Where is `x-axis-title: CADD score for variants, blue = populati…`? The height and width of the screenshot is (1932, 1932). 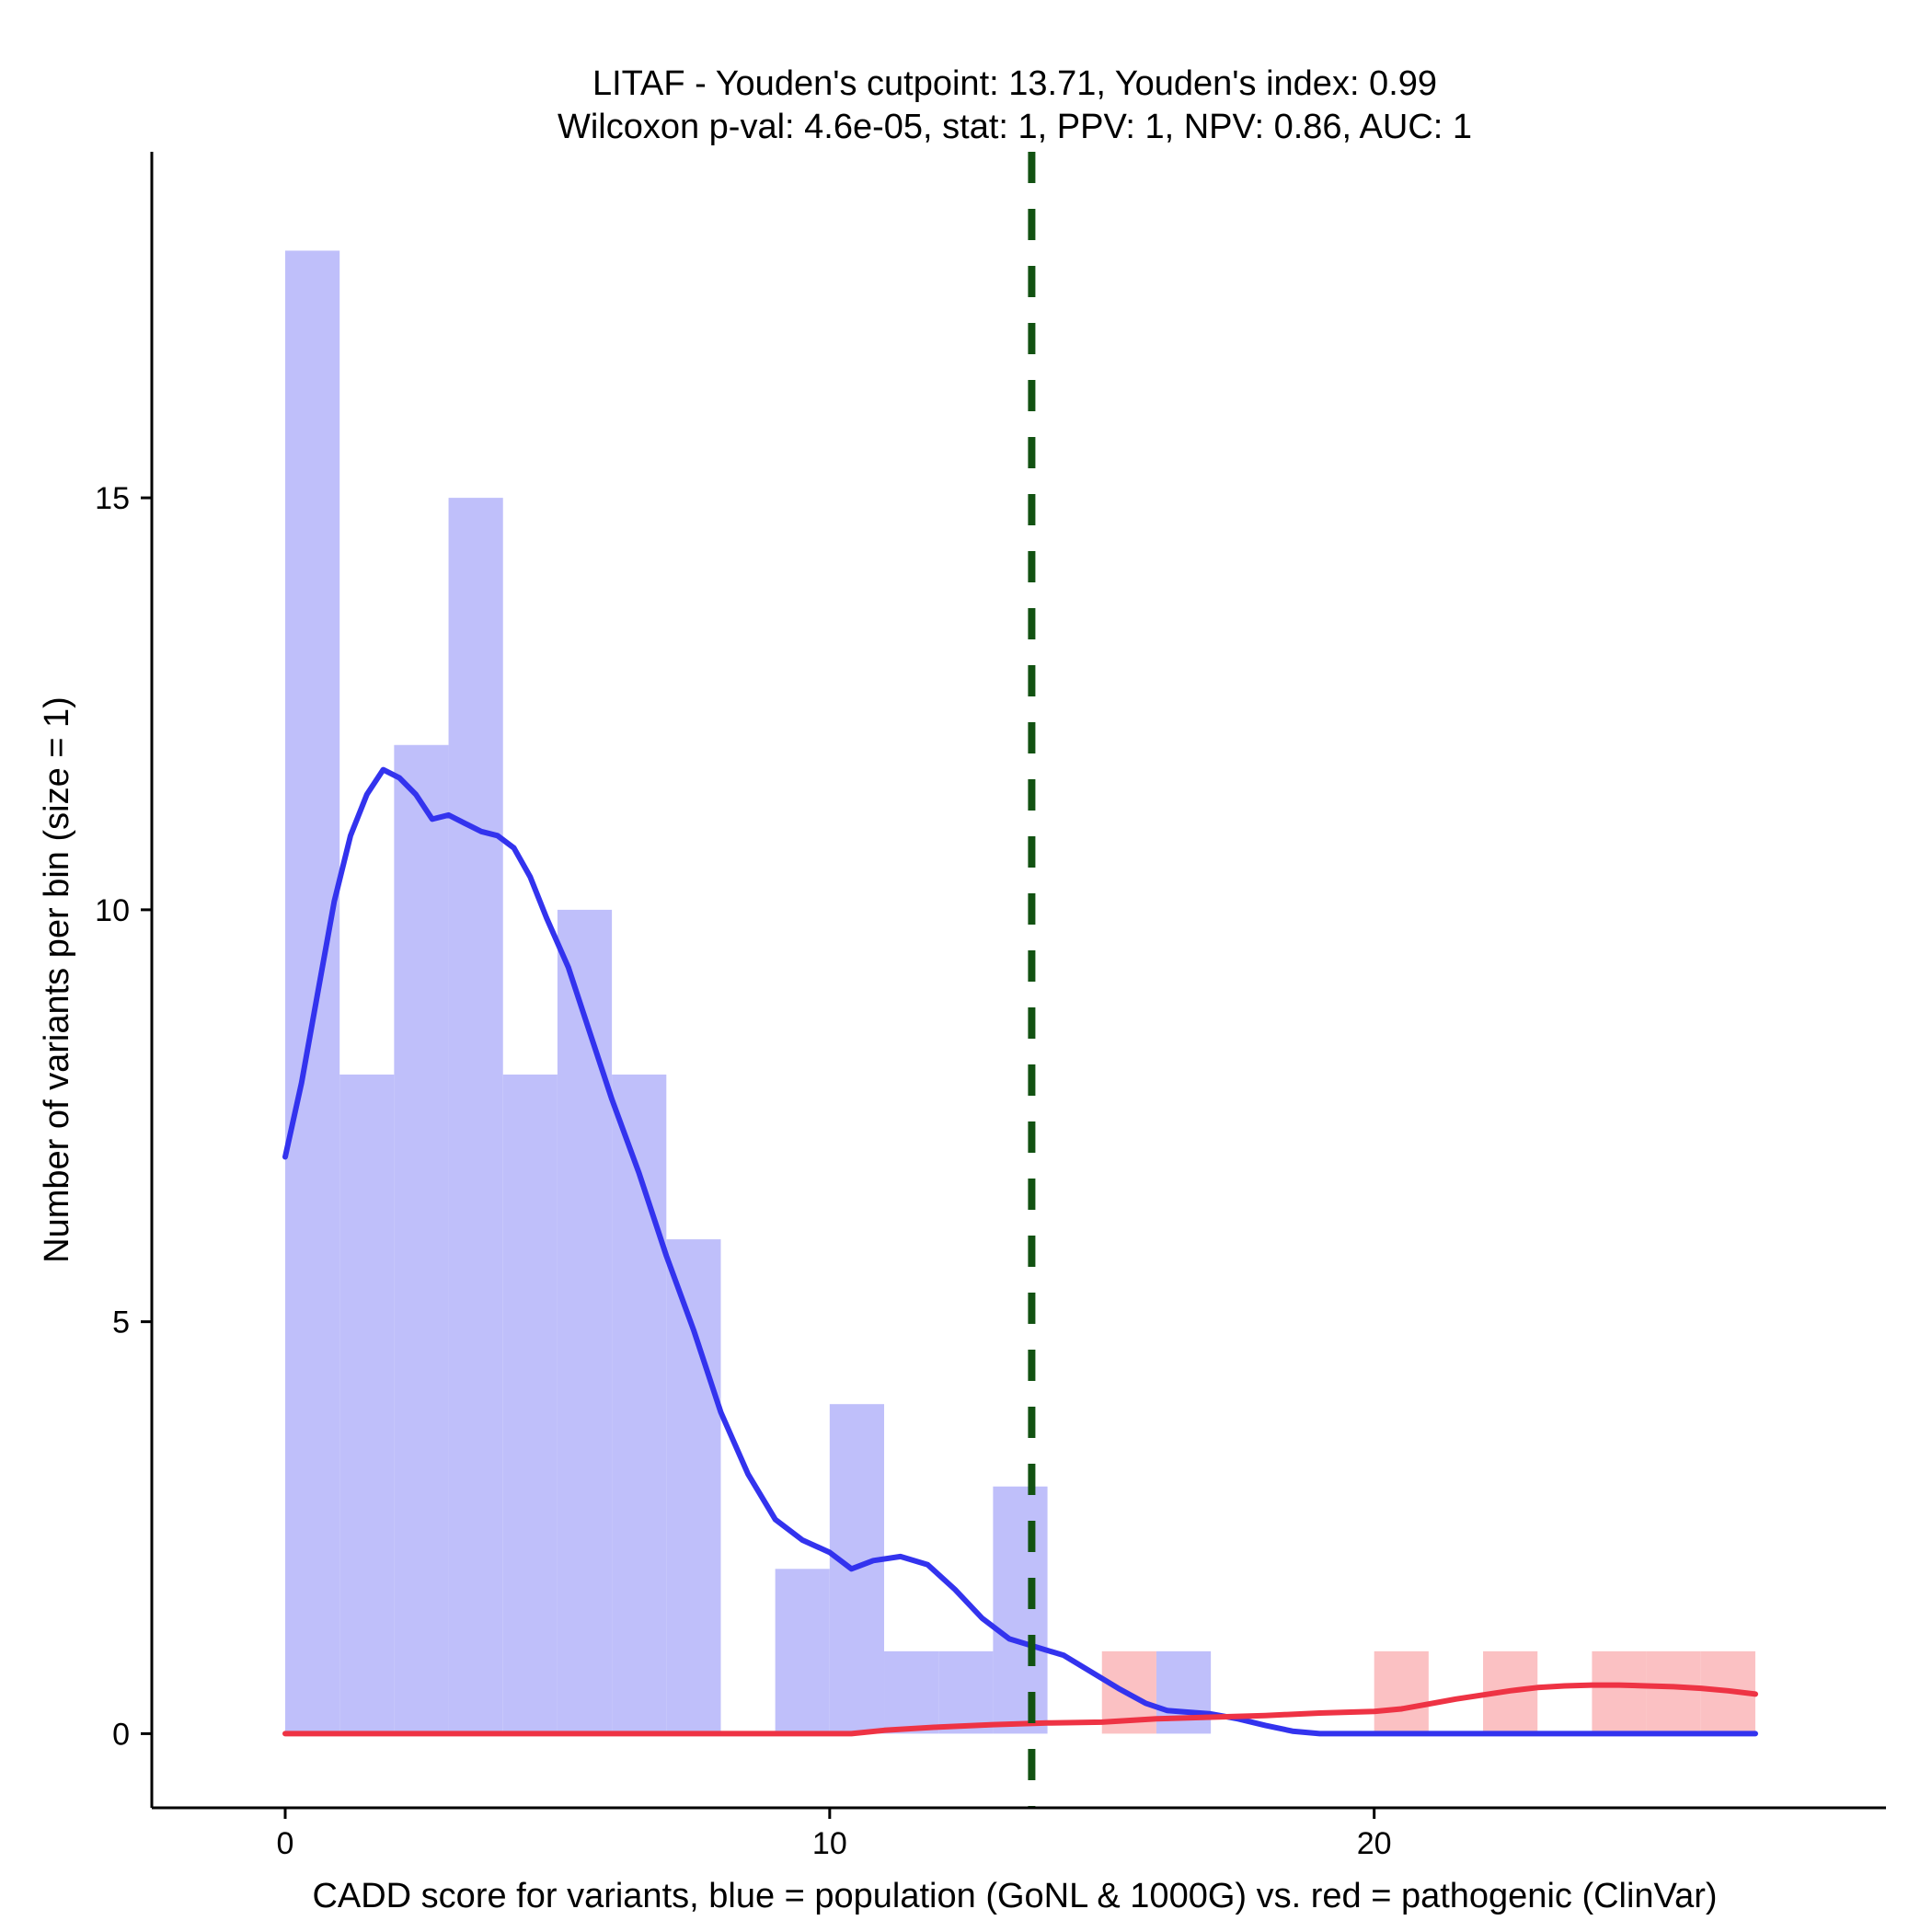
x-axis-title: CADD score for variants, blue = populati… is located at coordinates (1014, 1896).